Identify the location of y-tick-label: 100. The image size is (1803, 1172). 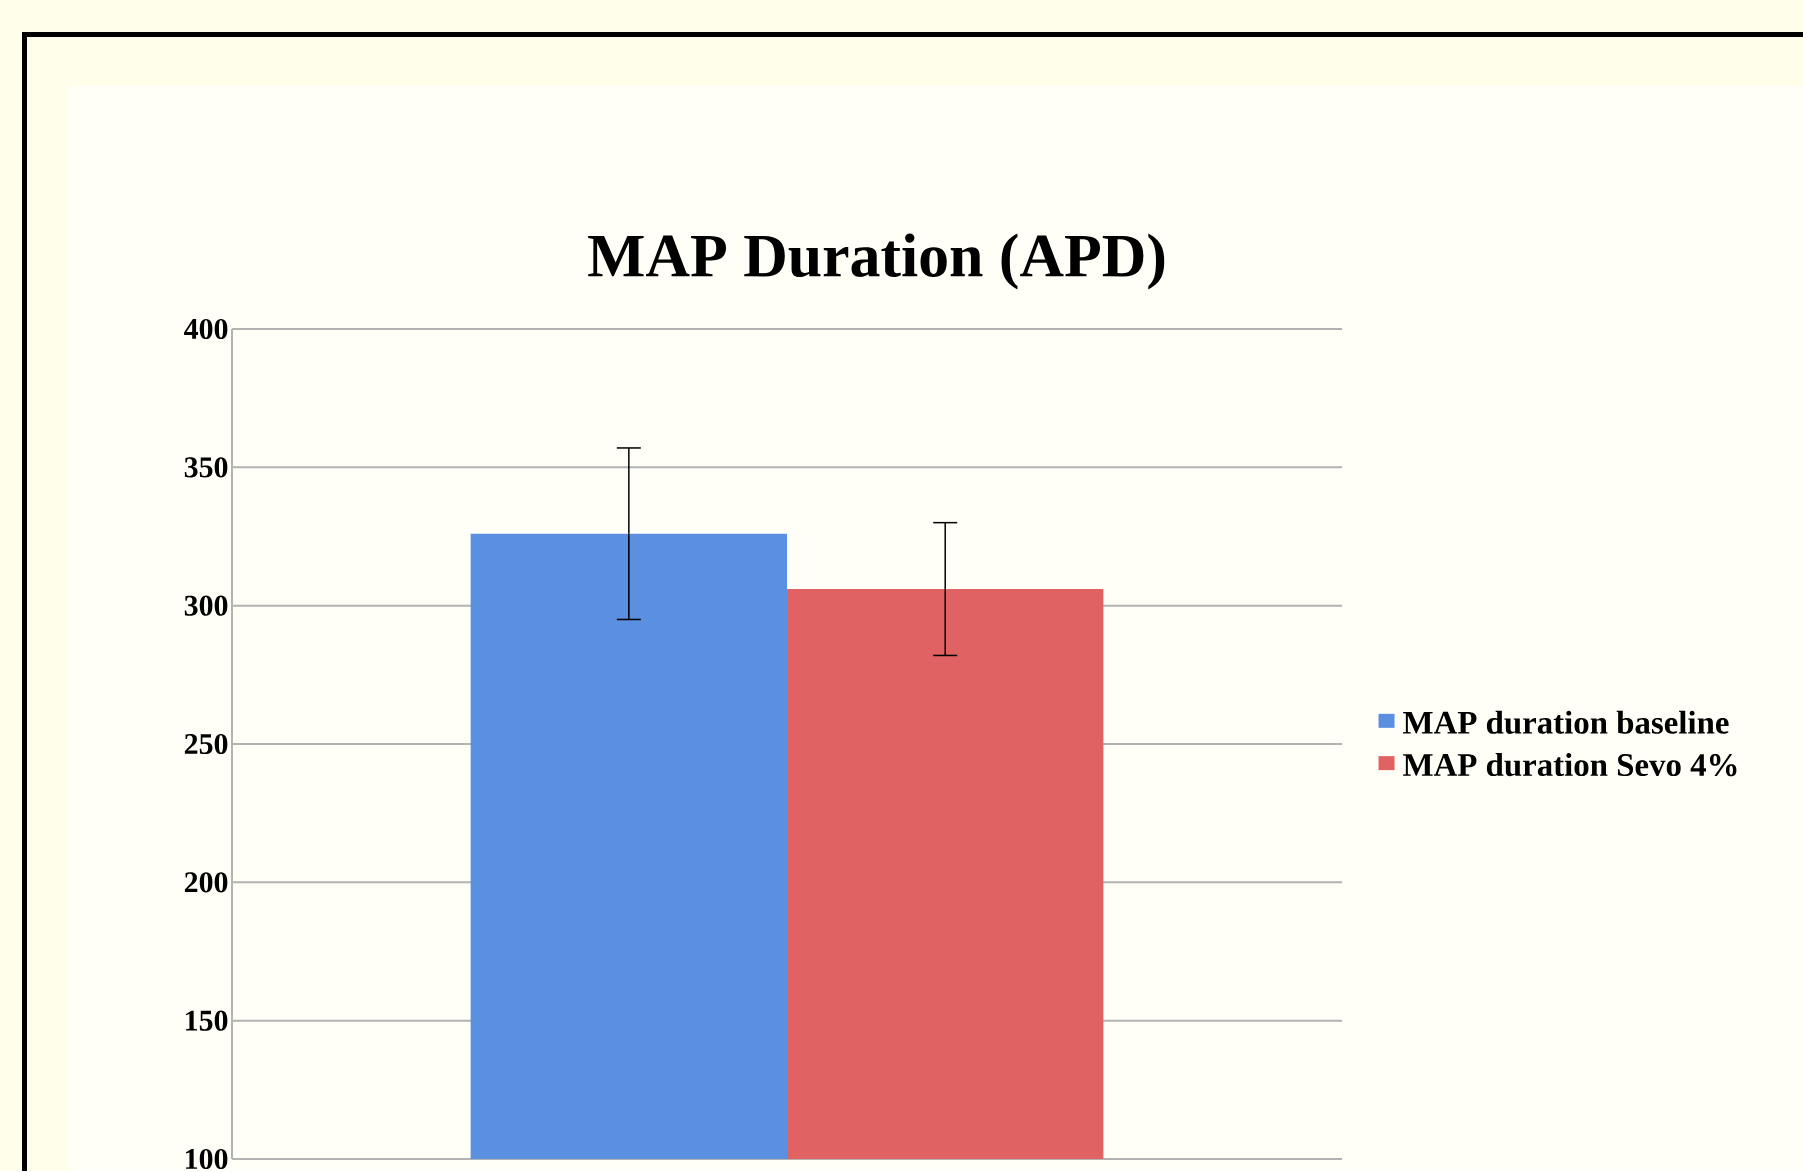
(207, 1158).